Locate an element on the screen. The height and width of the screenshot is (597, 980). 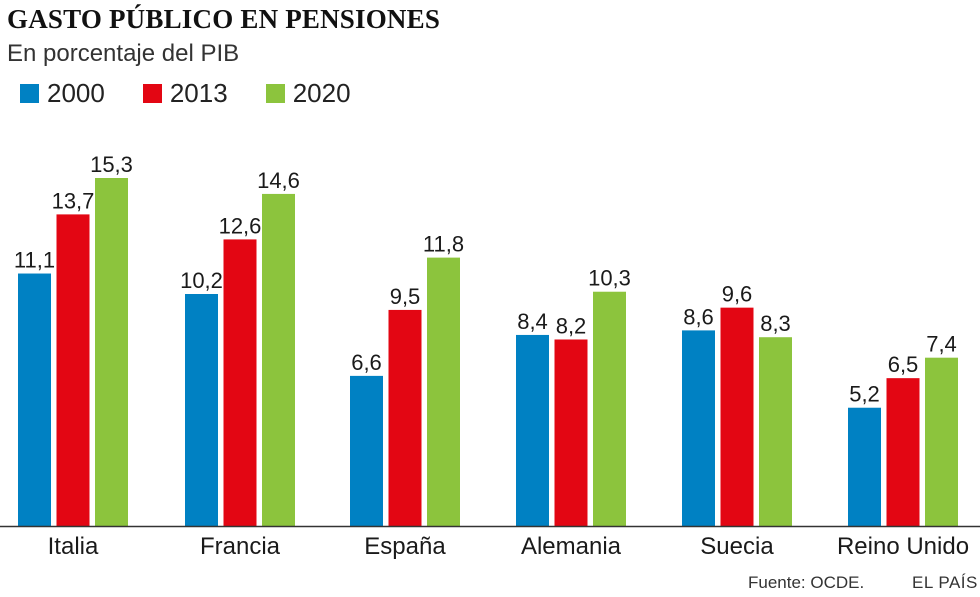
chart-title: GASTO PÚBLICO EN PENSIONES is located at coordinates (224, 19).